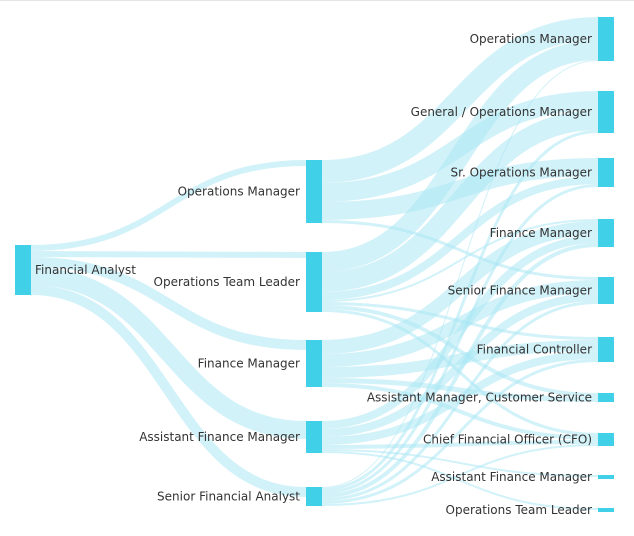 This screenshot has width=634, height=536. I want to click on flow-link-operations-team-leader-to-sr-operations-manager, so click(460, 238).